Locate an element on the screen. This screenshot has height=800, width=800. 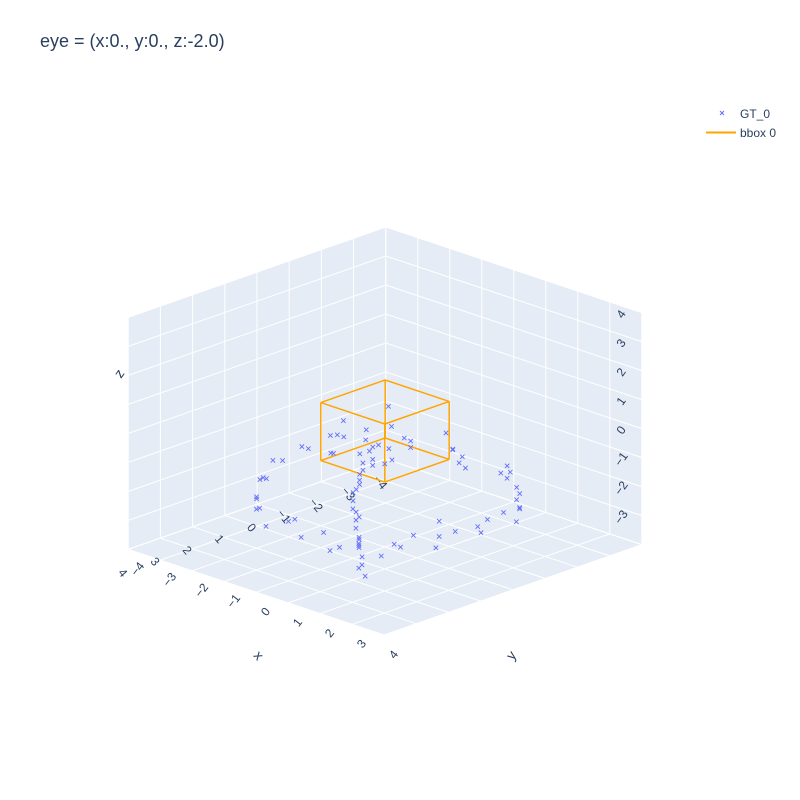
y-tick-label: −3 is located at coordinates (170, 580).